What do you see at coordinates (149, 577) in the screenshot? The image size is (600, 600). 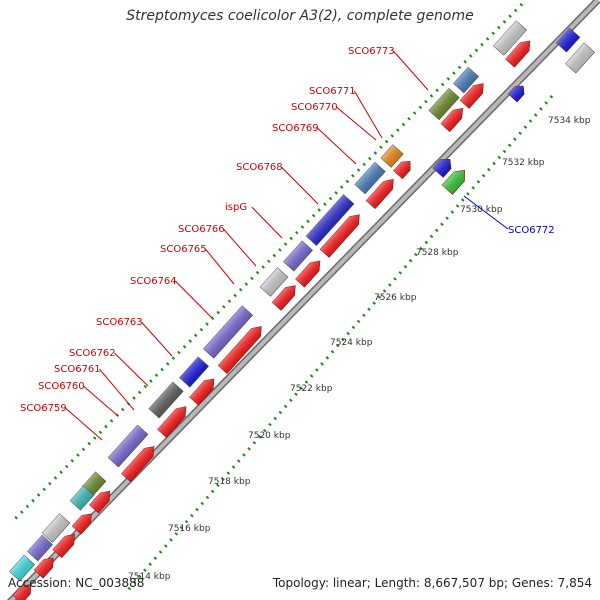 I see `ruler-tick-label: 7514 kbp` at bounding box center [149, 577].